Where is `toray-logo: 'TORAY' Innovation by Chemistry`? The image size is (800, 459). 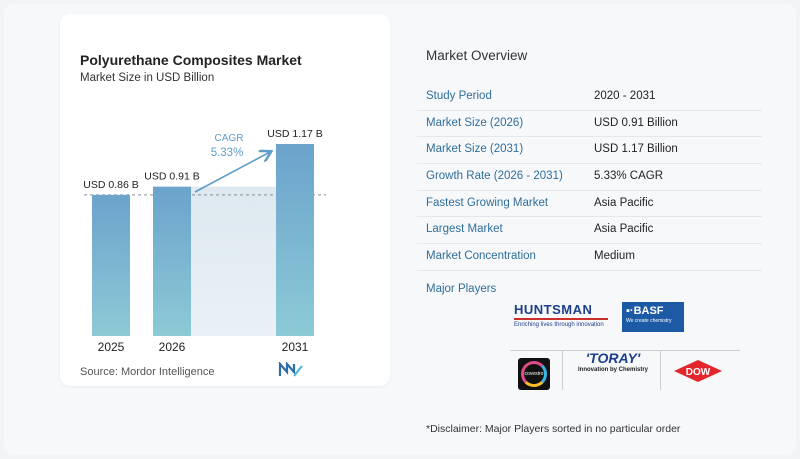
toray-logo: 'TORAY' Innovation by Chemistry is located at coordinates (612, 361).